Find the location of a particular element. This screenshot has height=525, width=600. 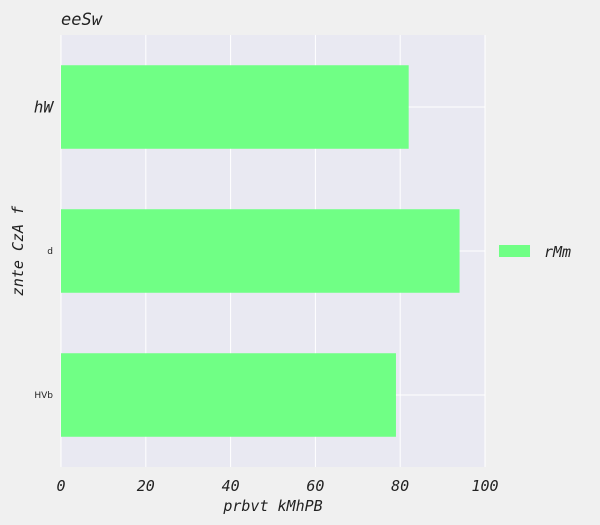

y-tick-label: HVb is located at coordinates (43, 396).